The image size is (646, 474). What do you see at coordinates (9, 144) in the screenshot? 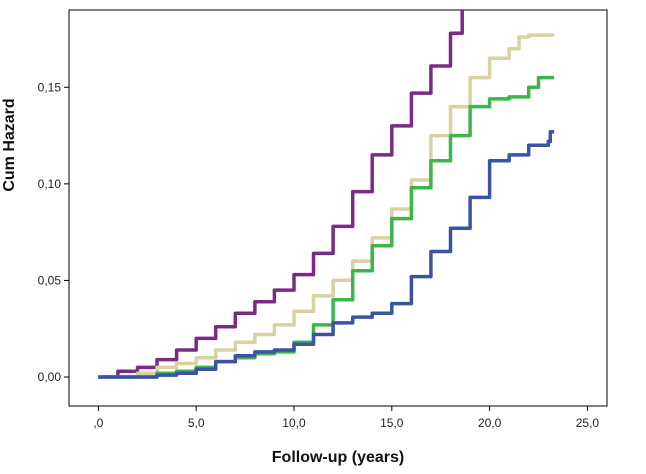
I see `y-axis-title: Cum Hazard` at bounding box center [9, 144].